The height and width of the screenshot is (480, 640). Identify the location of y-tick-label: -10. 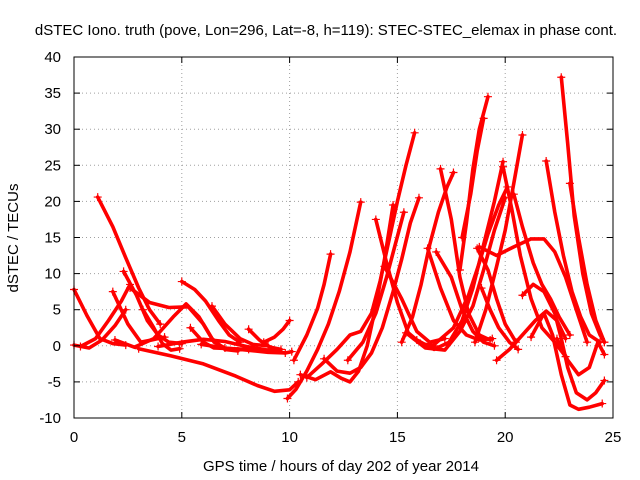
(50, 418).